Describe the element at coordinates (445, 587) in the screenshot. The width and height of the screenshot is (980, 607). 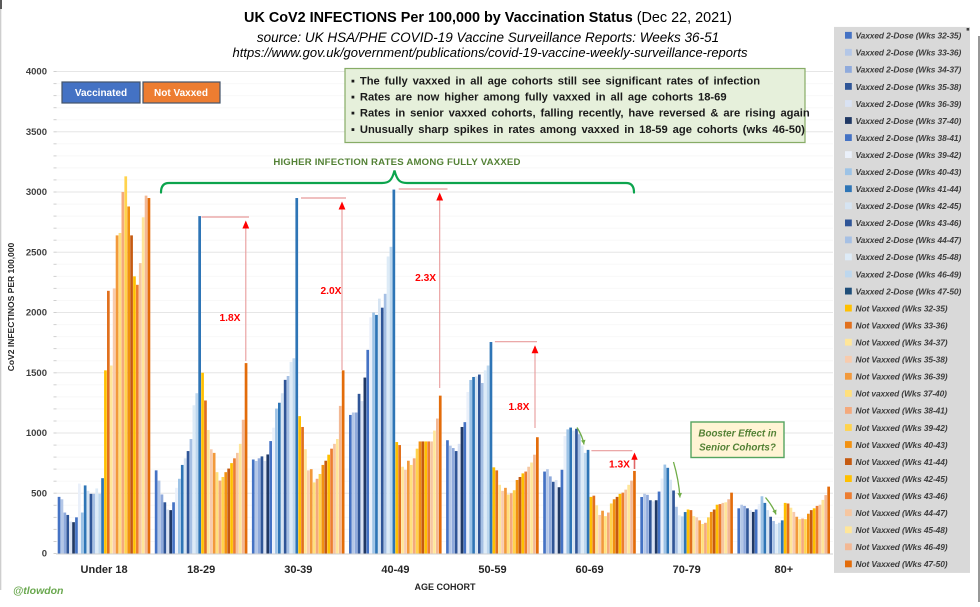
I see `svg-text: AGE COHORT` at that location.